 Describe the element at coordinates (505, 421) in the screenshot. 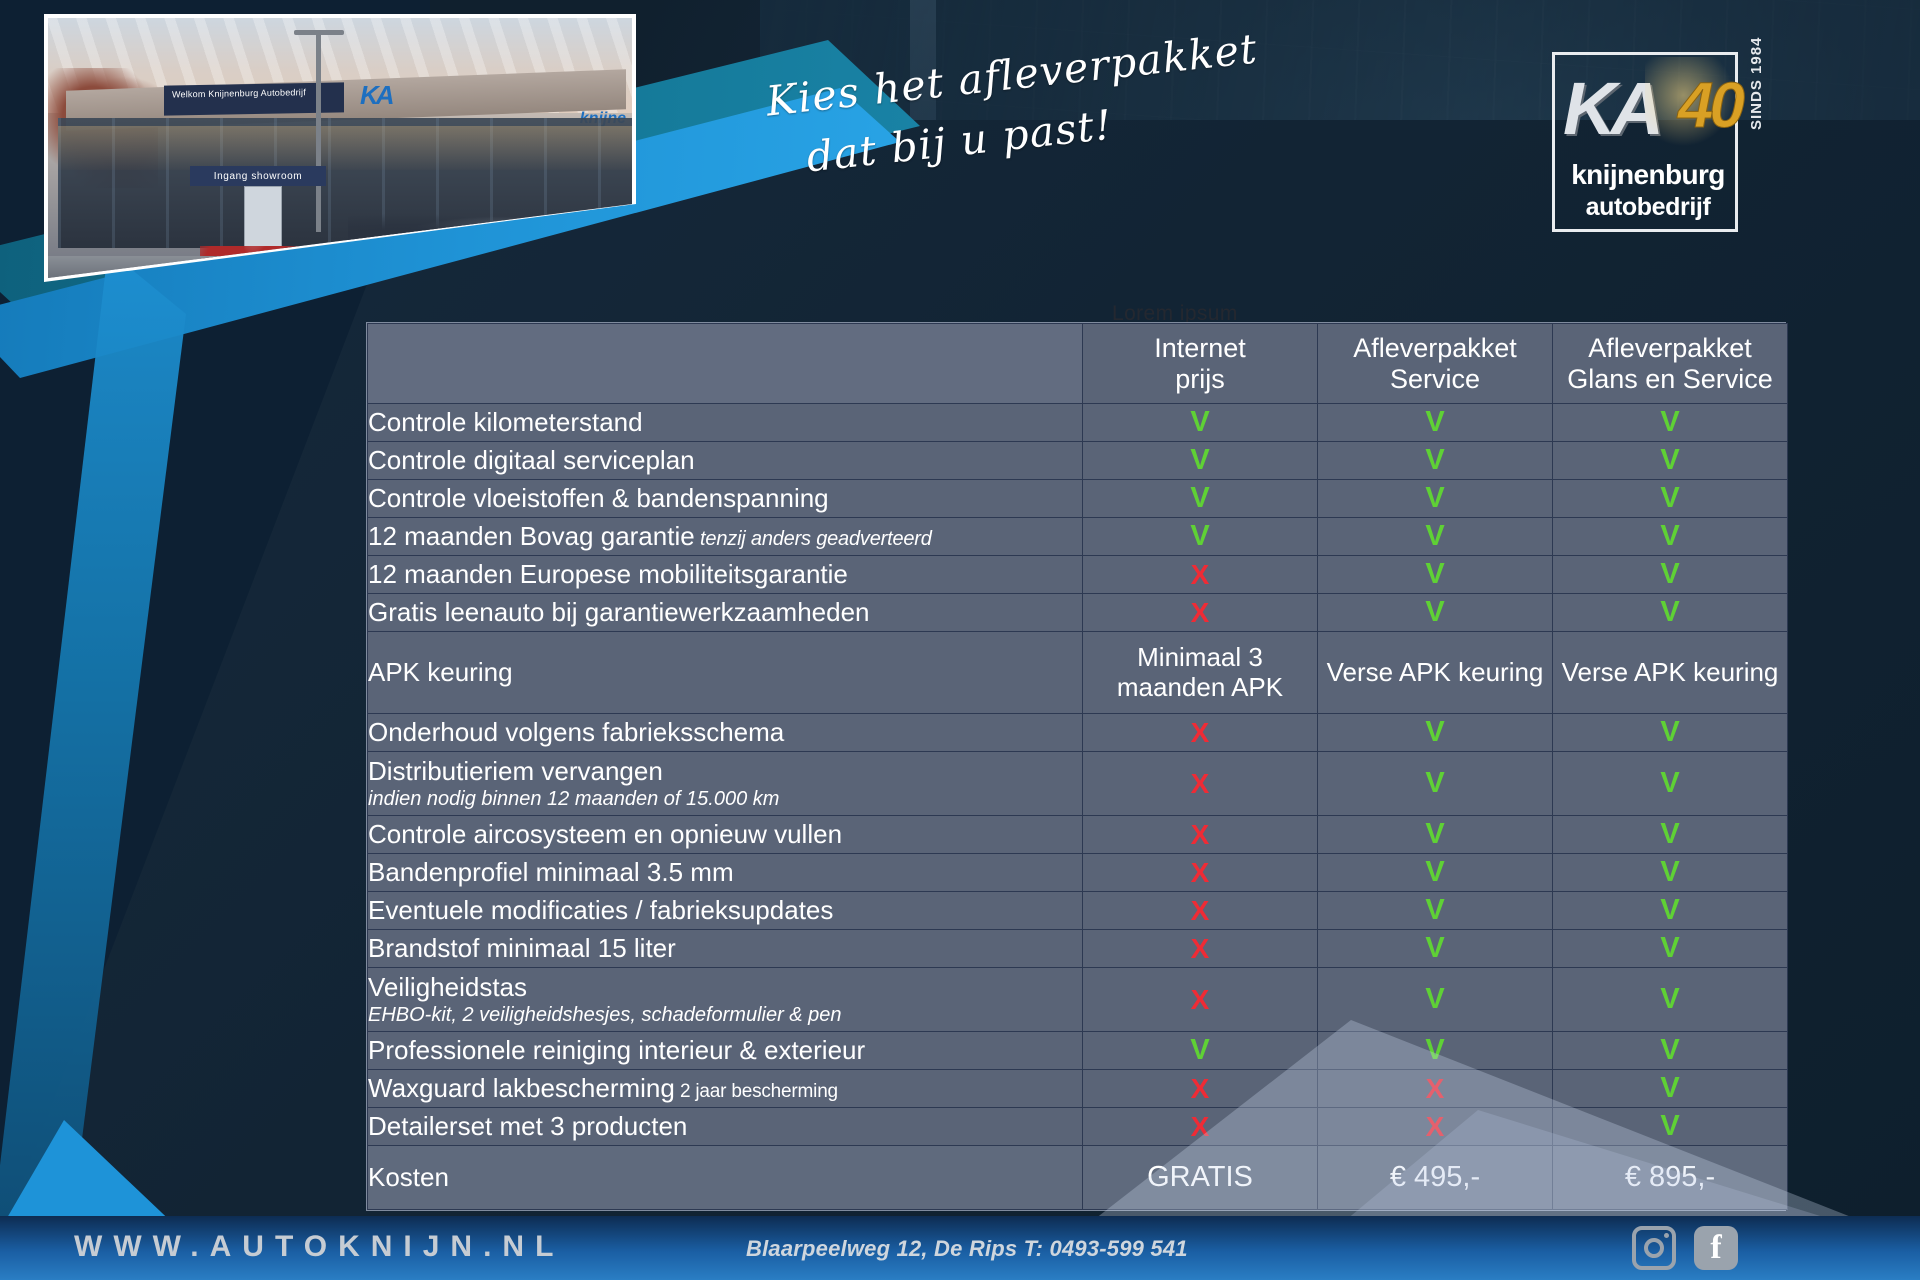

I see `feature-name: Controle kilometerstand` at that location.